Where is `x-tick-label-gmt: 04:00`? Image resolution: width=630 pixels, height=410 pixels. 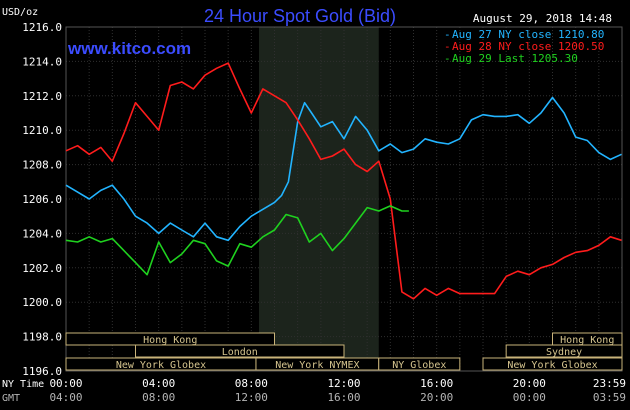 x-tick-label-gmt: 04:00 is located at coordinates (65, 397).